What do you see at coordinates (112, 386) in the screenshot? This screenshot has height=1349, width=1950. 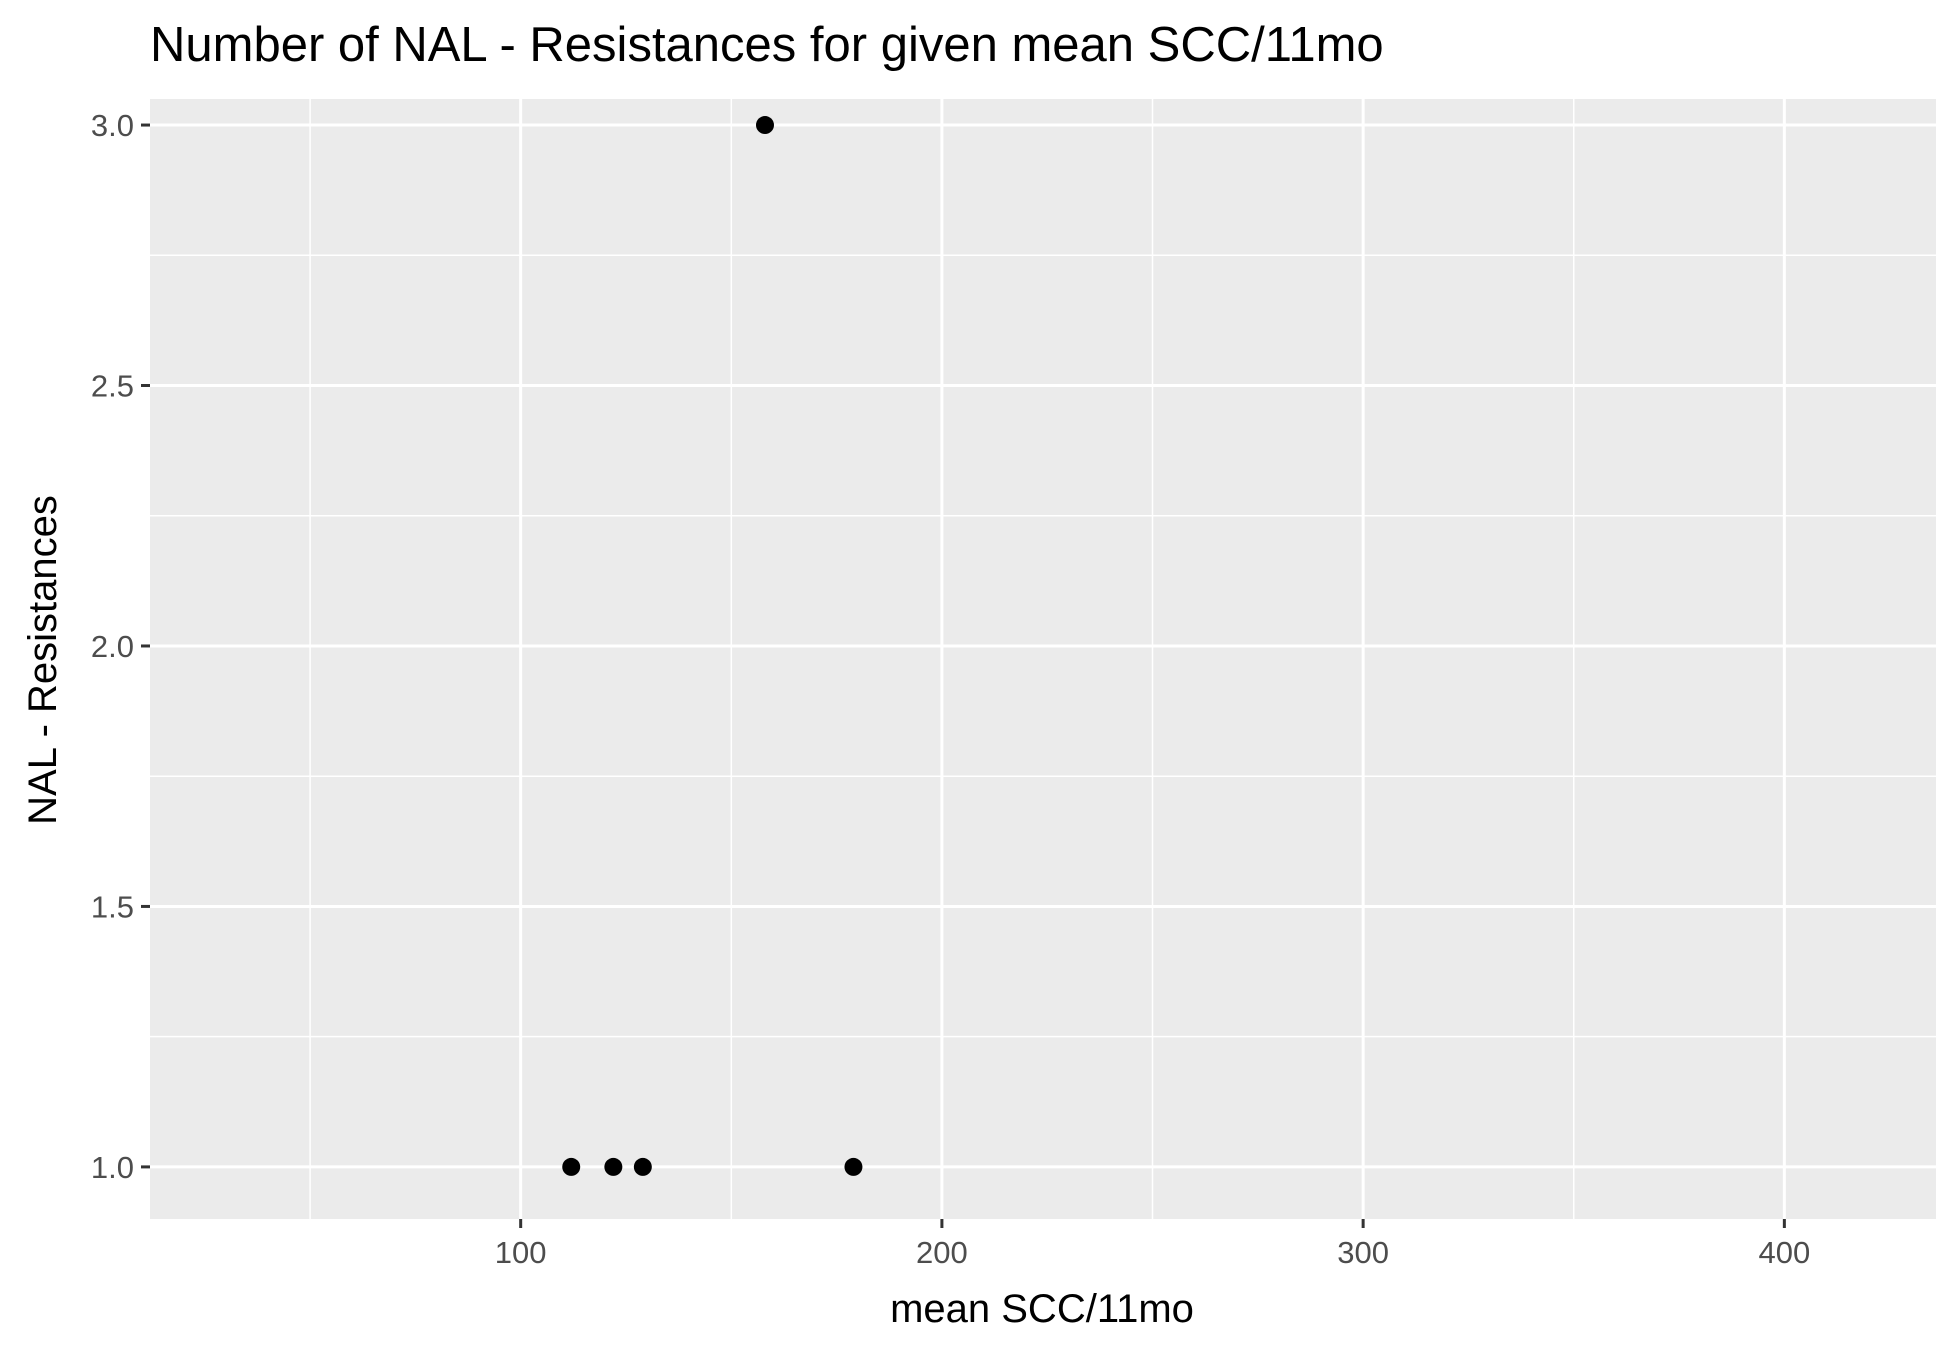 I see `y-tick-label: 2.5` at bounding box center [112, 386].